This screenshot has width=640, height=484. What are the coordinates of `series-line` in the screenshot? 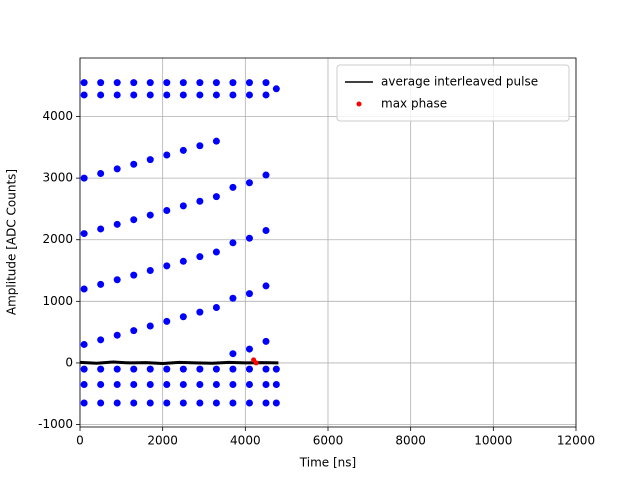 It's located at (179, 363).